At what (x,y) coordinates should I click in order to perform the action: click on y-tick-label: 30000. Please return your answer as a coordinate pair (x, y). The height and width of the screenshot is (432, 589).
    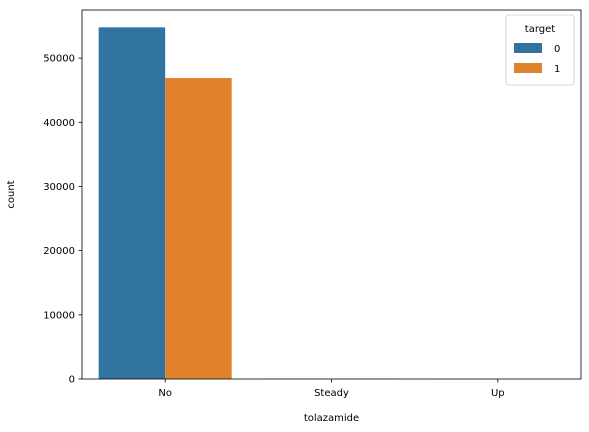
    Looking at the image, I should click on (59, 187).